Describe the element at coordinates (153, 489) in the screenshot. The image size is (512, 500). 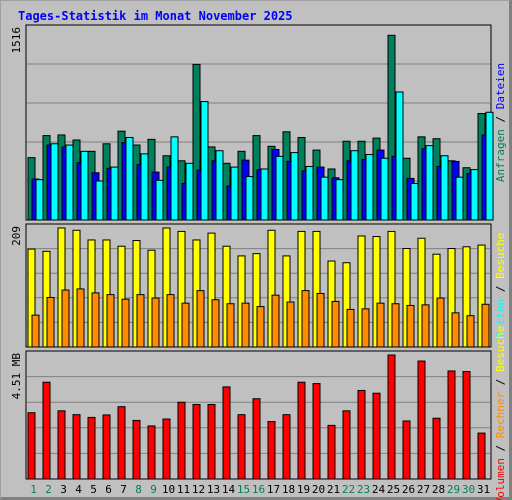
I see `x-tick-label-day-9: 9` at that location.